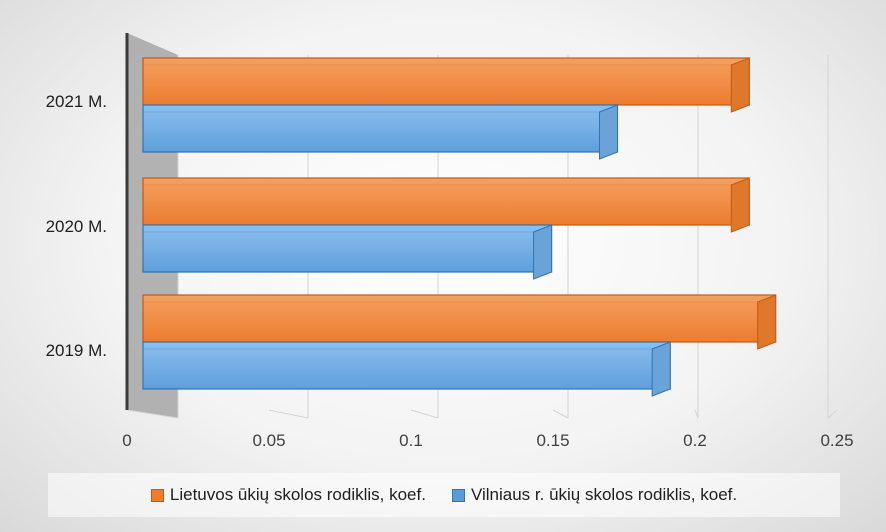 This screenshot has height=532, width=886. I want to click on legend-label: Vilniaus r. ūkių skolos rodiklis, koef., so click(604, 494).